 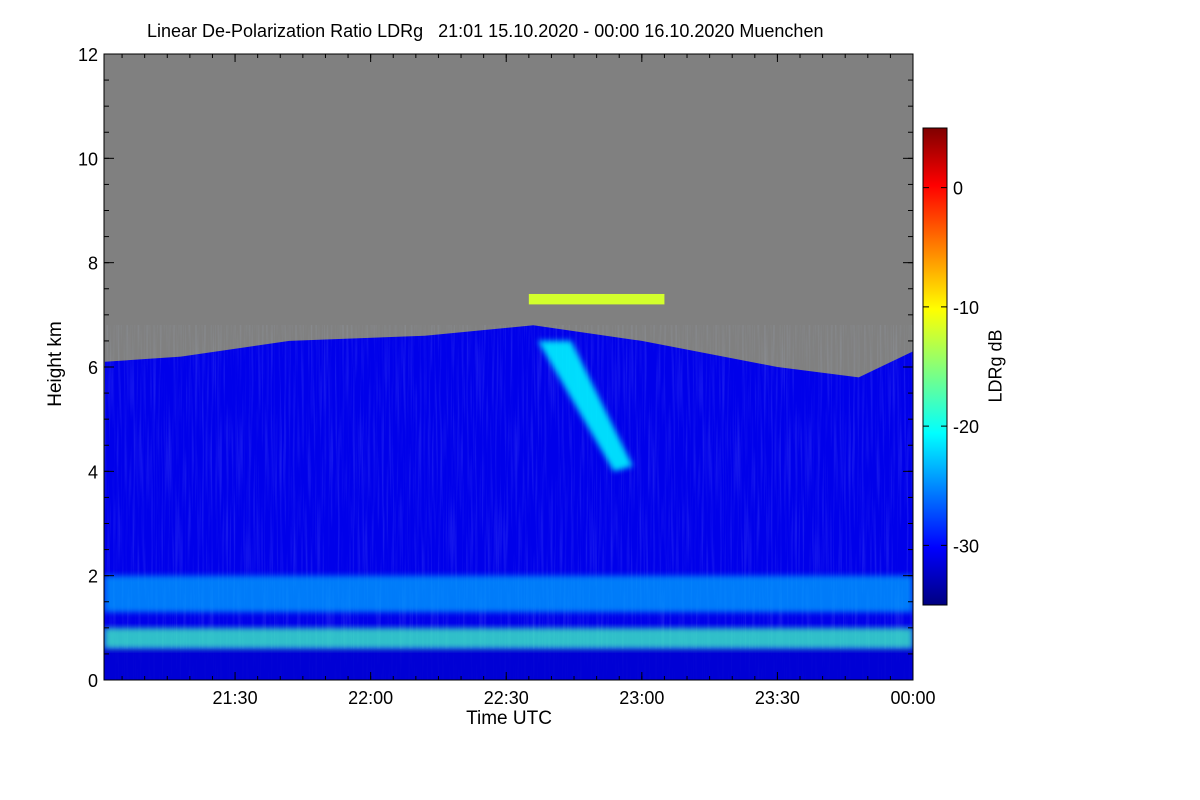 What do you see at coordinates (93, 577) in the screenshot?
I see `y-tick-label: 2` at bounding box center [93, 577].